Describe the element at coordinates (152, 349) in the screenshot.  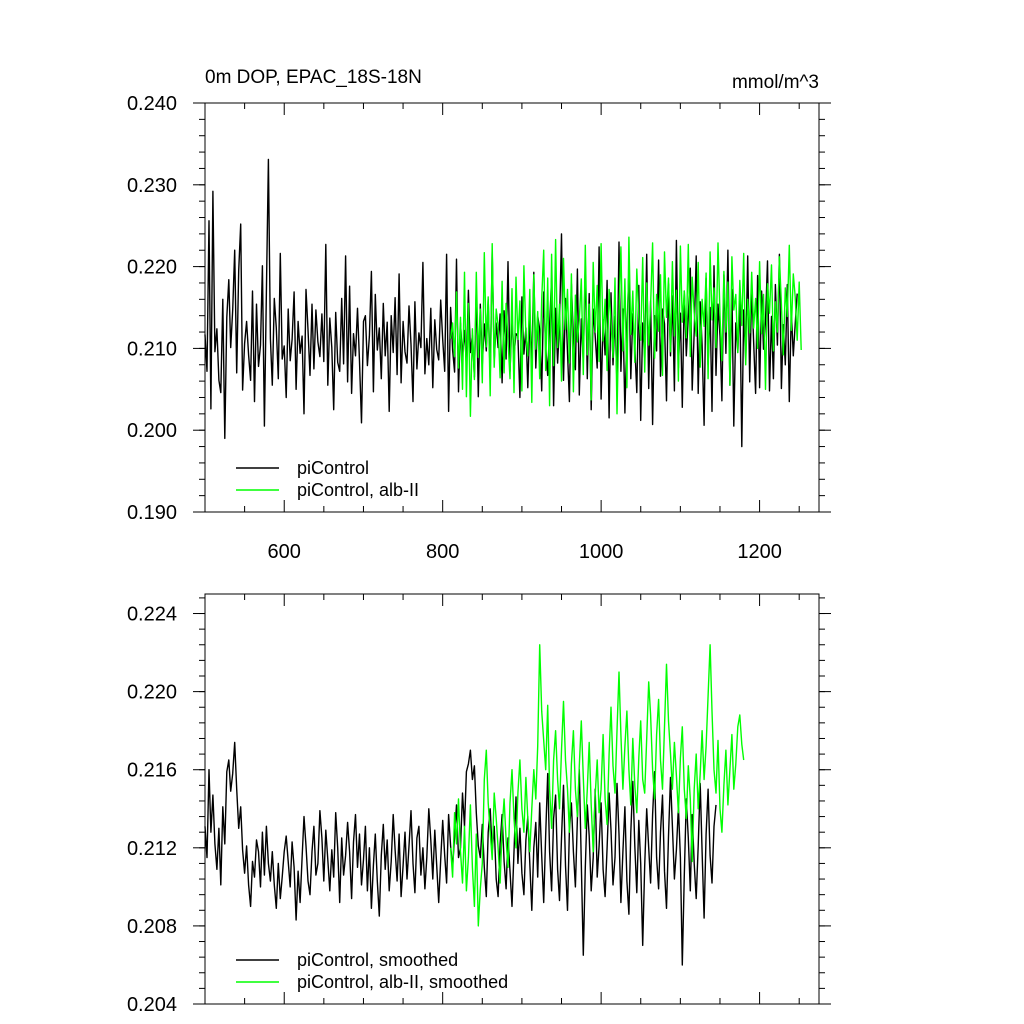
I see `top-y-tick-label: 0.210` at that location.